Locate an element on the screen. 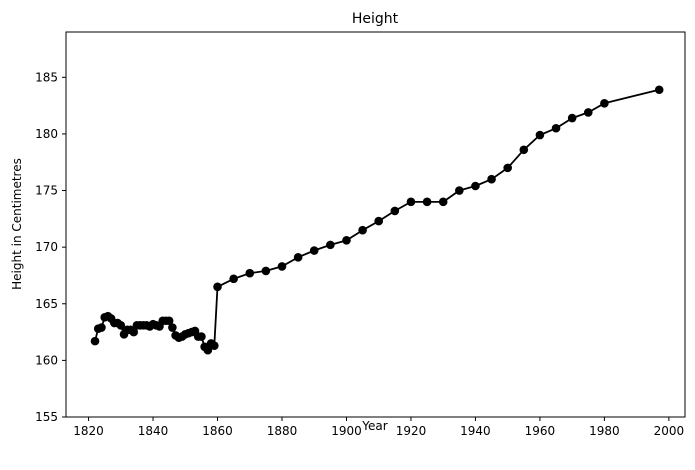  y-axis-label: Height in Centimetres is located at coordinates (17, 224).